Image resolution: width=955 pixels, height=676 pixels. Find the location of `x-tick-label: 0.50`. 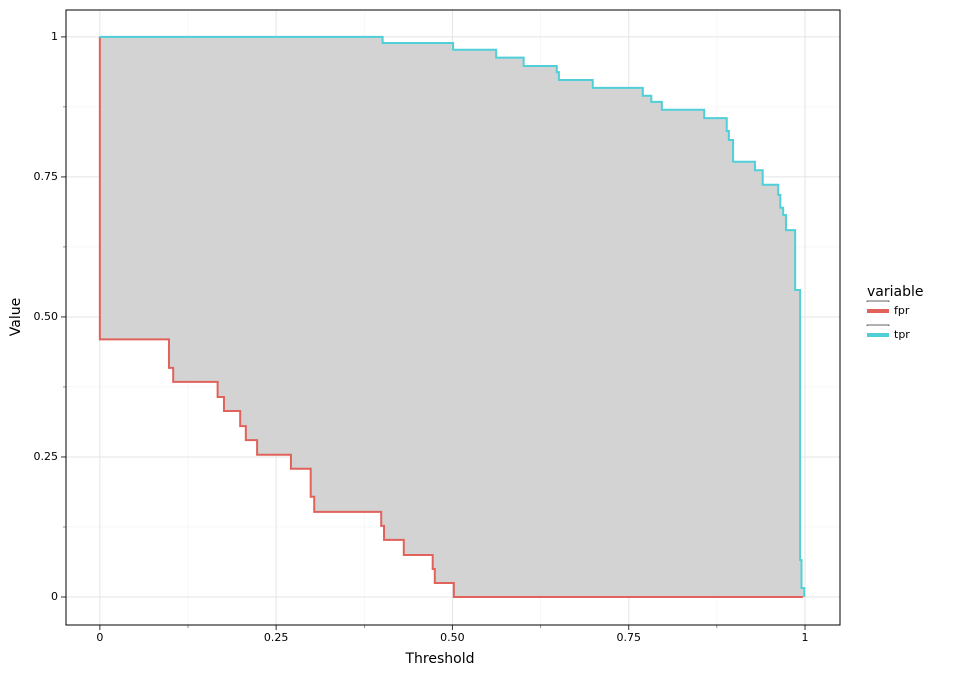

x-tick-label: 0.50 is located at coordinates (452, 637).